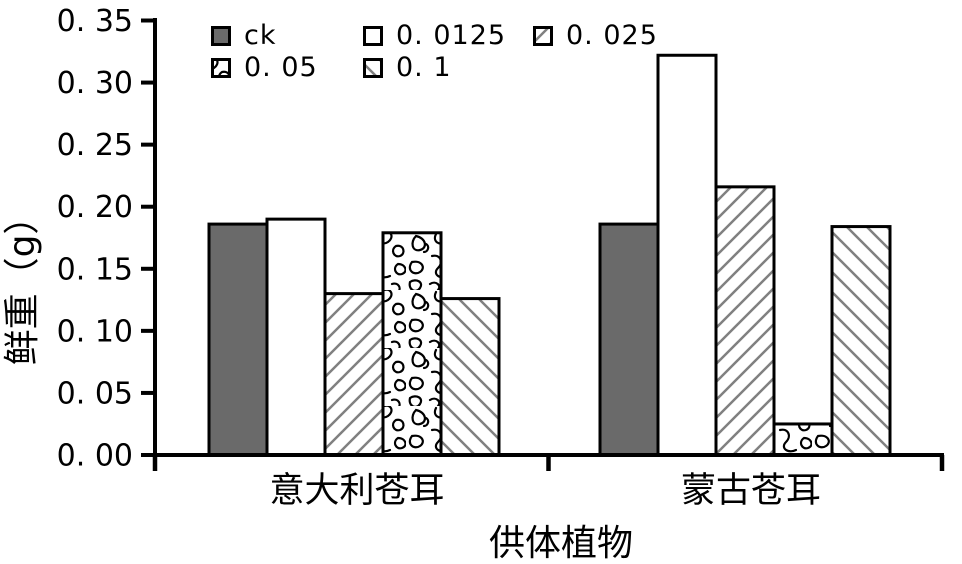  I want to click on category-label-mongolian-cocklebur: 蒙古苍耳, so click(751, 491).